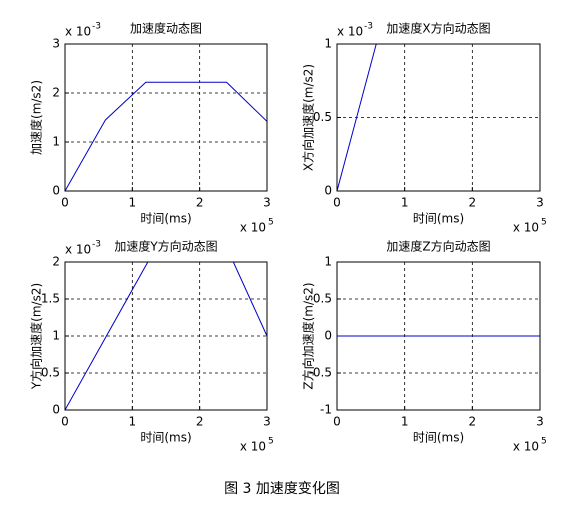 This screenshot has height=518, width=561. What do you see at coordinates (56, 44) in the screenshot?
I see `y-tick-label: 3` at bounding box center [56, 44].